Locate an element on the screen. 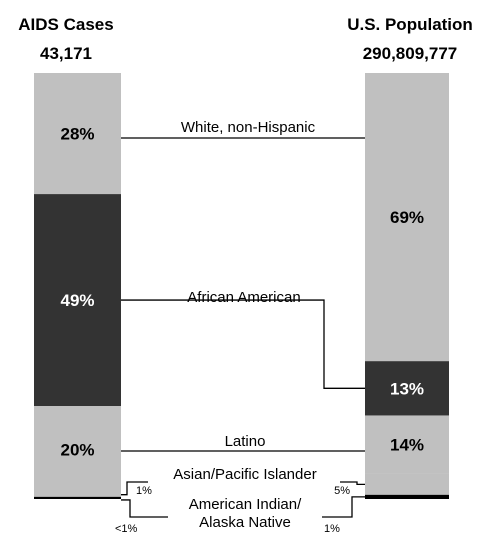  american-indian-right-bracket is located at coordinates (343, 507).